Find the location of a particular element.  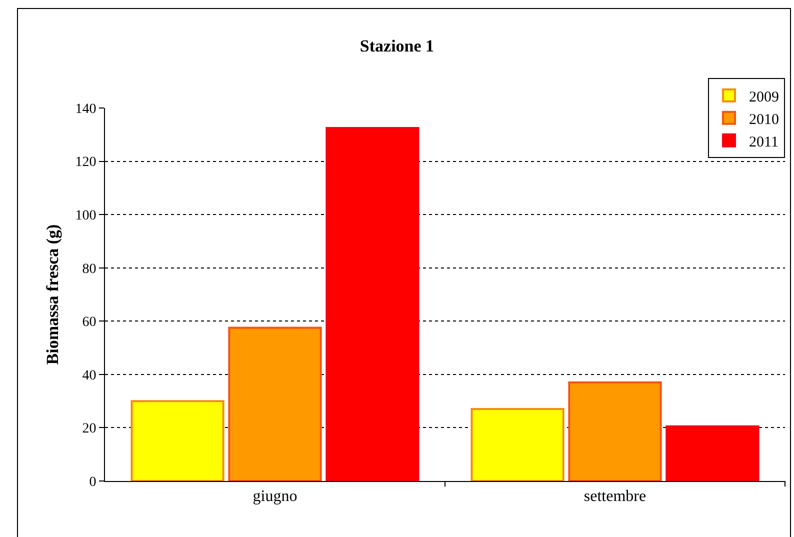

legend-label: 2010 is located at coordinates (764, 120).